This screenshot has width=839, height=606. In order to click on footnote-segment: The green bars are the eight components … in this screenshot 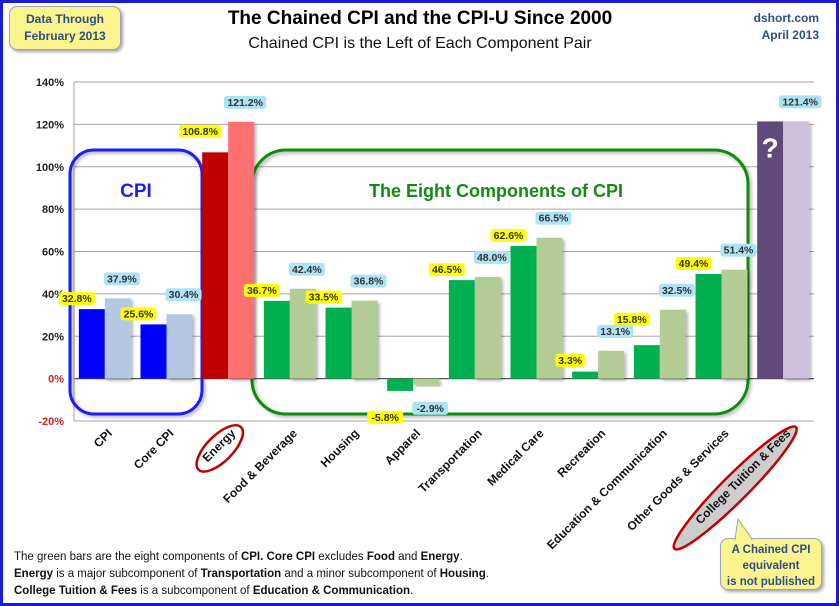, I will do `click(127, 557)`.